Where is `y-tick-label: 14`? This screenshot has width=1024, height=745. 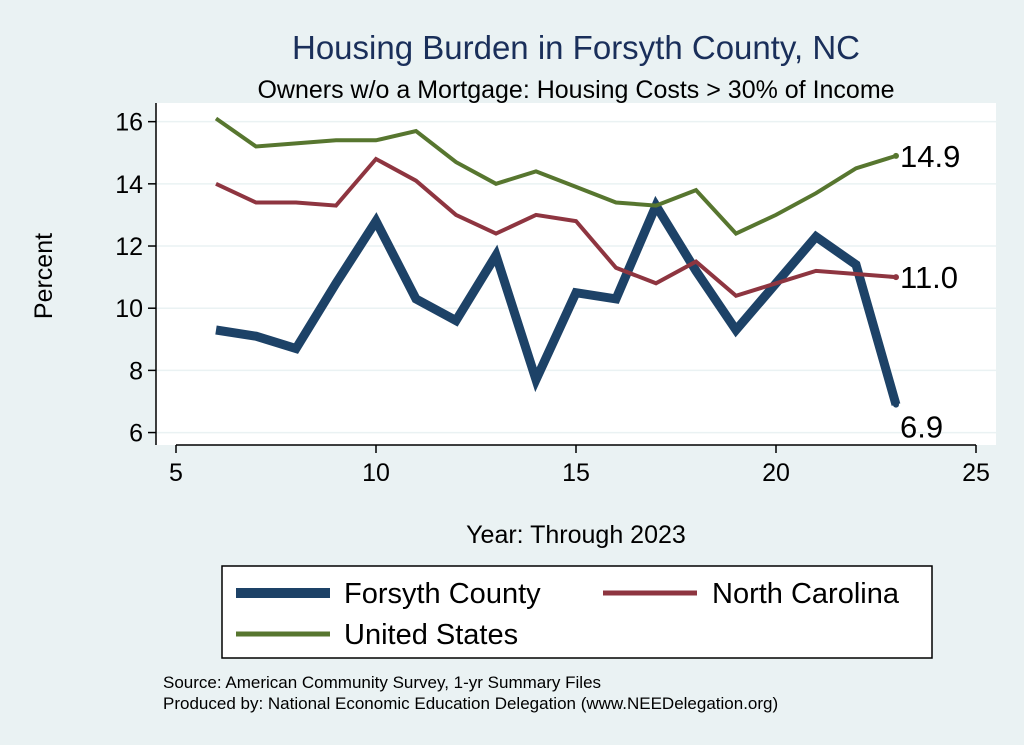
y-tick-label: 14 is located at coordinates (129, 185).